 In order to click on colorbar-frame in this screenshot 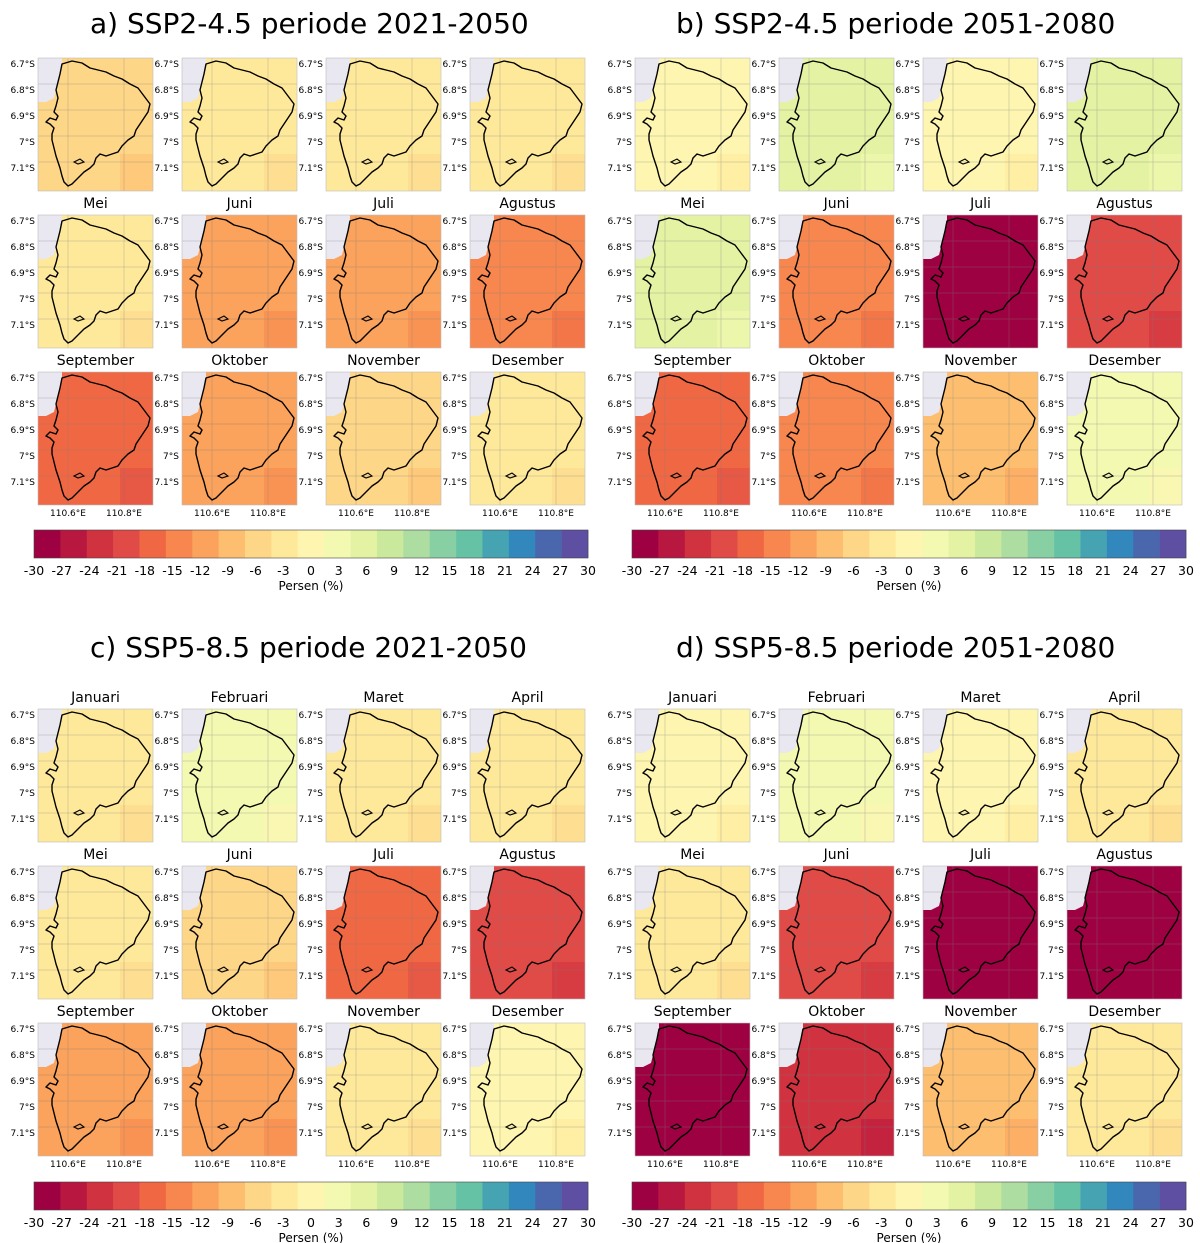, I will do `click(311, 1196)`.